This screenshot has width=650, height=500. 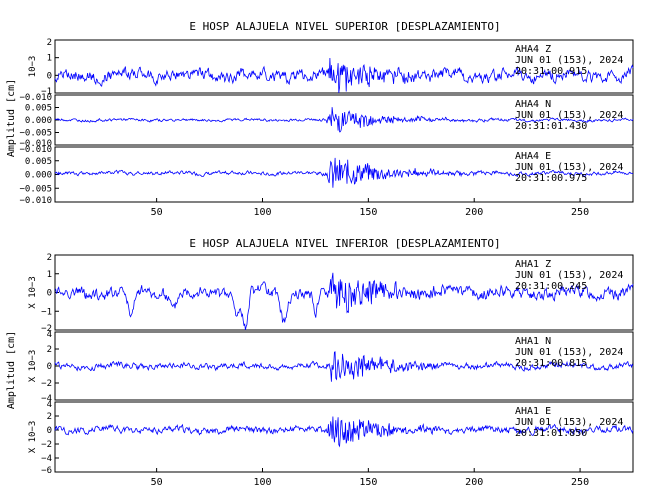 I want to click on panel-frame, so click(x=344, y=437).